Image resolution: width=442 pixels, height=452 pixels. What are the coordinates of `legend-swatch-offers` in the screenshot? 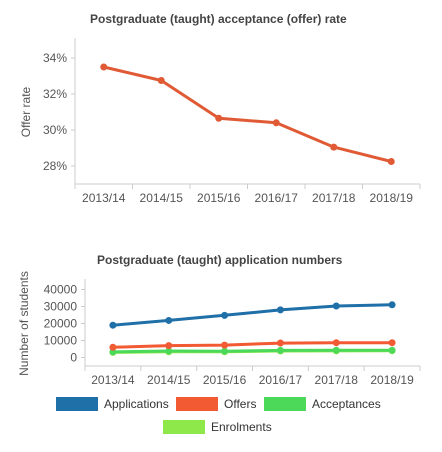 It's located at (197, 404).